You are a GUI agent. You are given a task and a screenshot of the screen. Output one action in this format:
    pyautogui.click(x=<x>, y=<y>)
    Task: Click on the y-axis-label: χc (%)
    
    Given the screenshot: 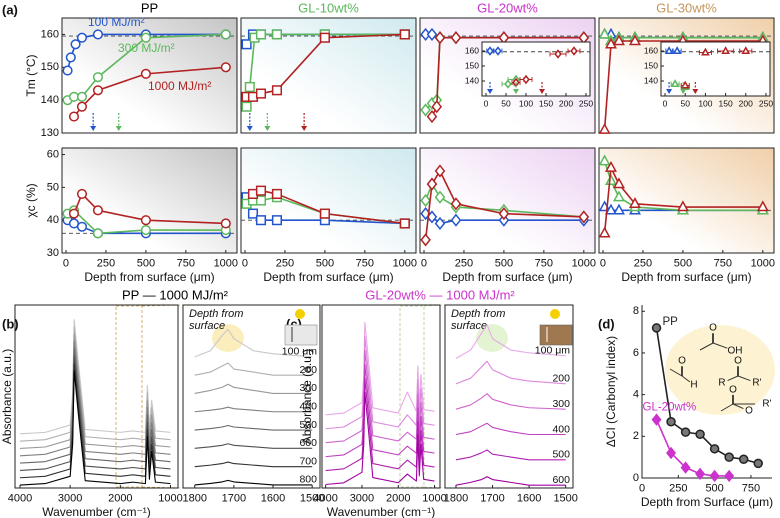 What is the action you would take?
    pyautogui.click(x=31, y=200)
    